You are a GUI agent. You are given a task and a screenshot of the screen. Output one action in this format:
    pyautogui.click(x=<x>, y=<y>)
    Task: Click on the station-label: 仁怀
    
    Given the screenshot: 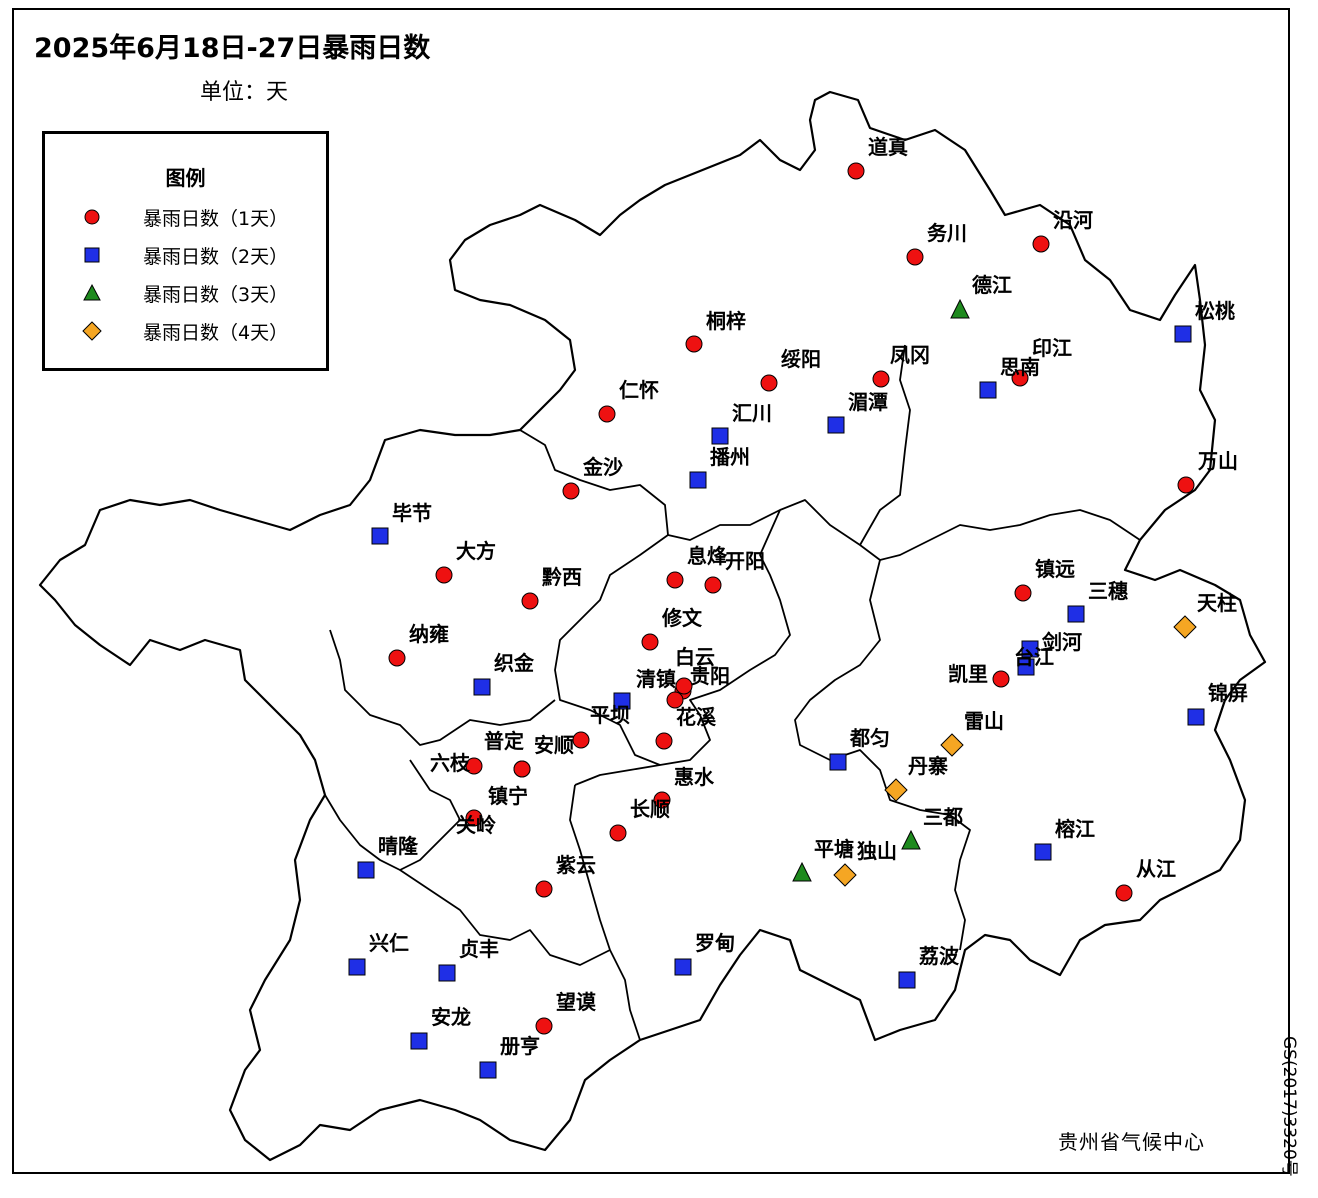 What is the action you would take?
    pyautogui.click(x=639, y=390)
    